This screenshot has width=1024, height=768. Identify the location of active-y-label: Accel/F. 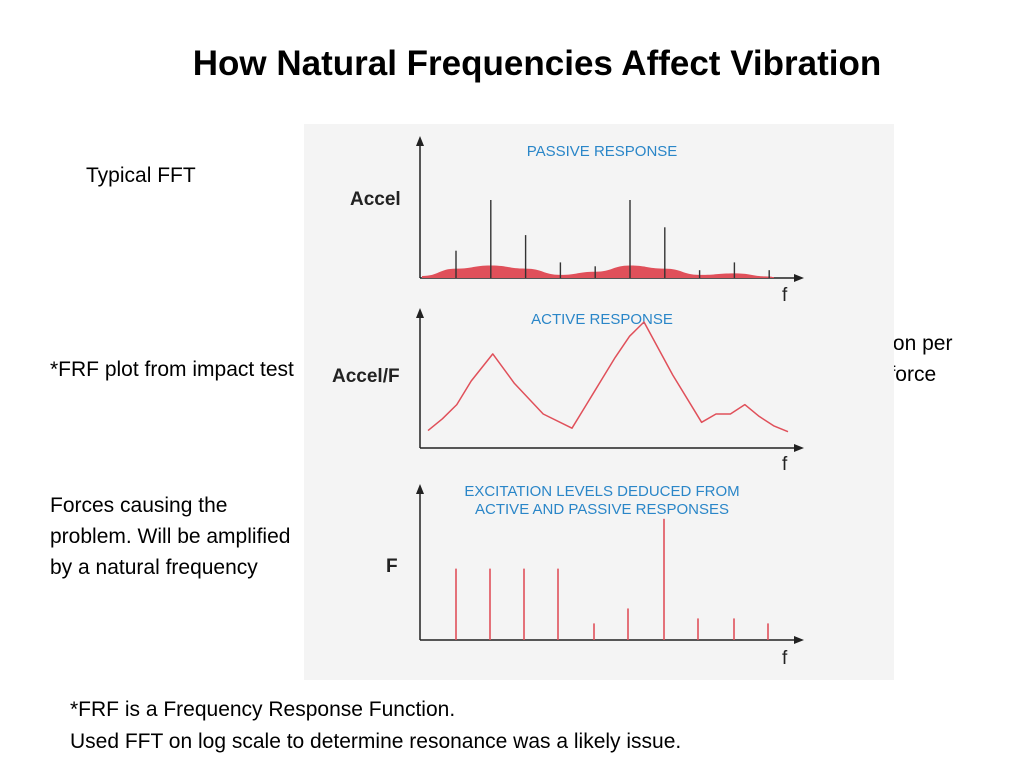
(366, 376).